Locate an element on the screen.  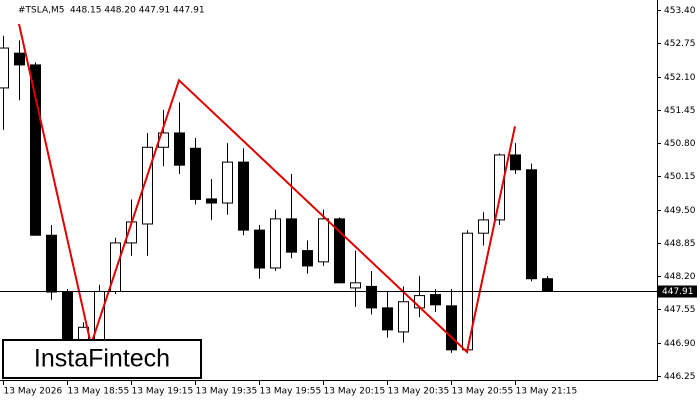
y-tick-label: 447.55 is located at coordinates (680, 310).